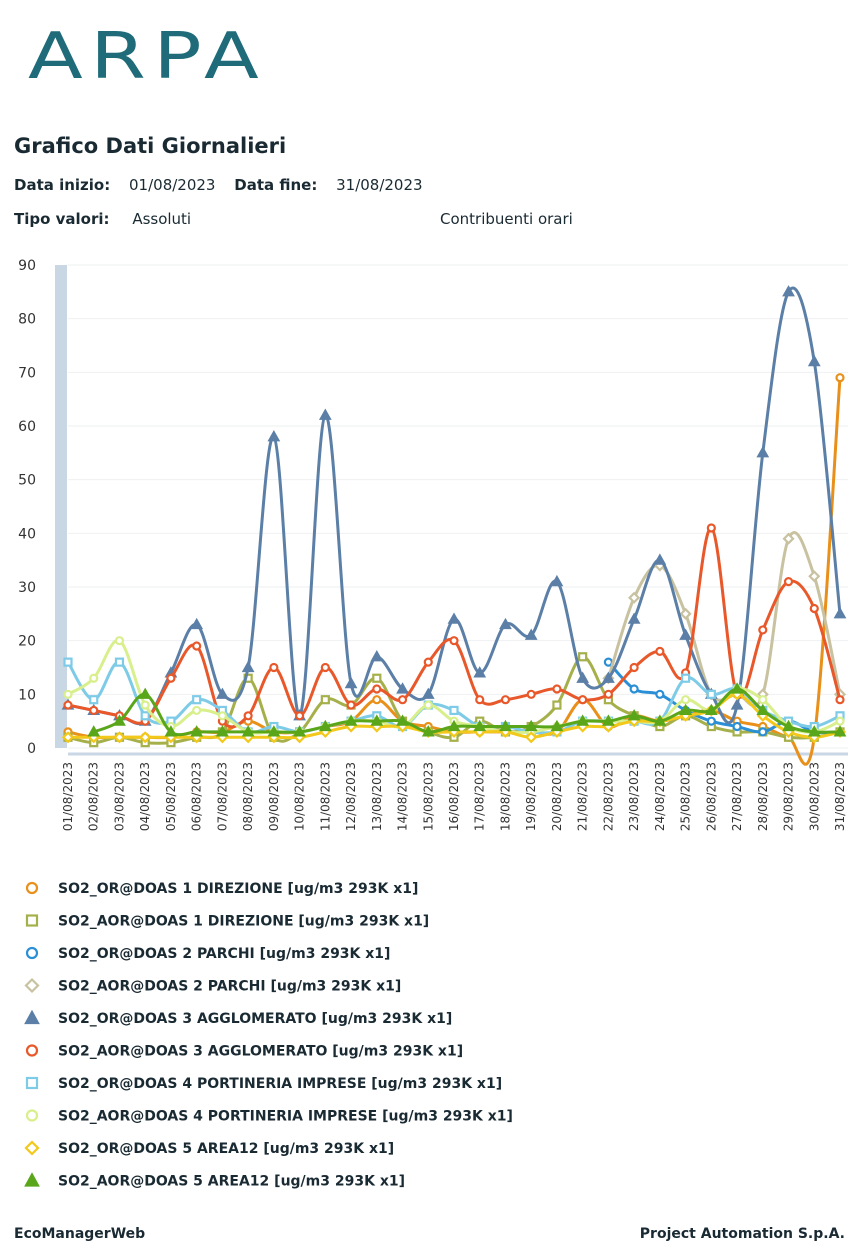 The image size is (849, 1245). Describe the element at coordinates (197, 796) in the screenshot. I see `x-tick-label: 06/08/2023` at that location.